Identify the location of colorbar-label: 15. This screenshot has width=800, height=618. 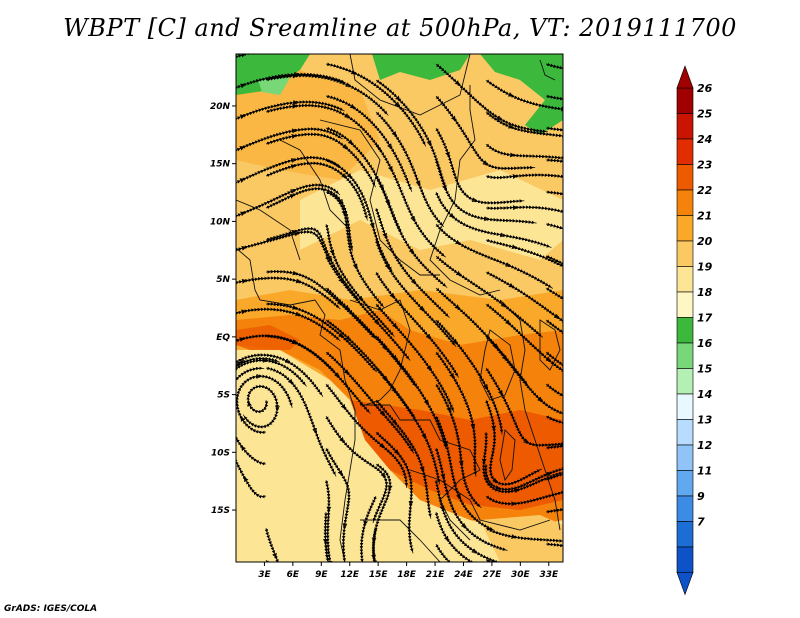
(705, 369).